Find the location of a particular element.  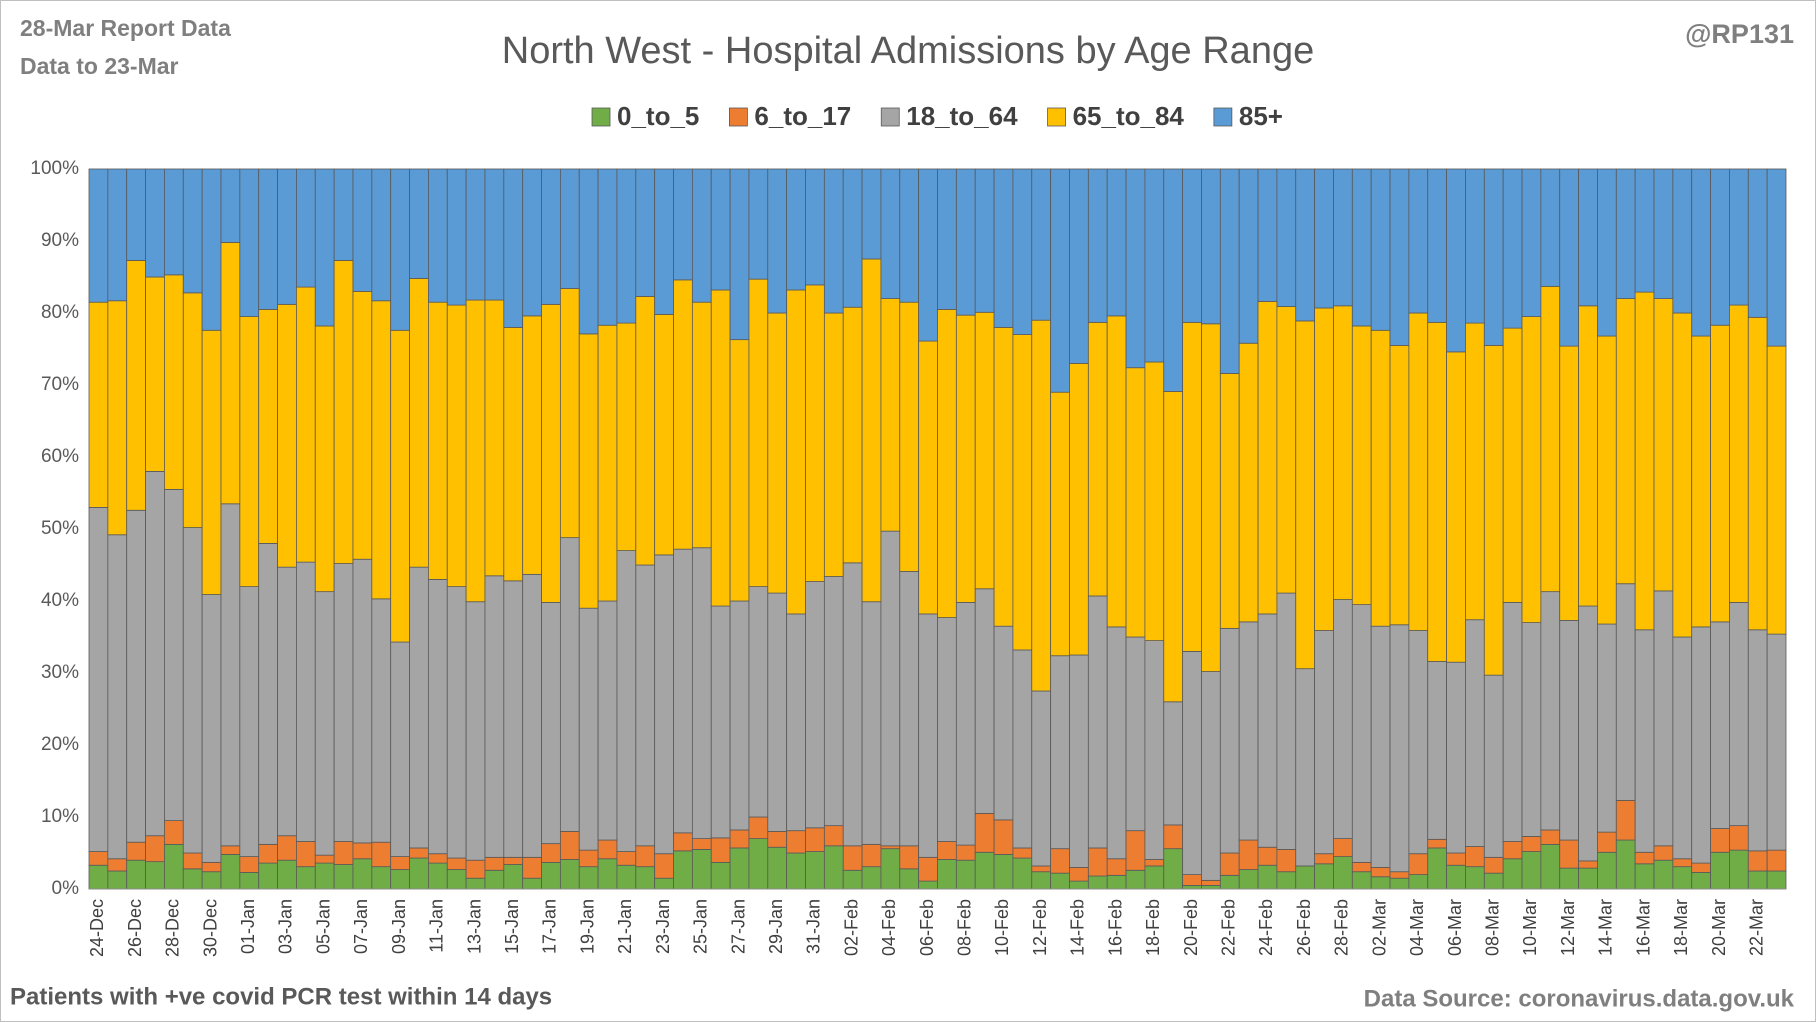

x-tick-label: 02-Mar is located at coordinates (1379, 927).